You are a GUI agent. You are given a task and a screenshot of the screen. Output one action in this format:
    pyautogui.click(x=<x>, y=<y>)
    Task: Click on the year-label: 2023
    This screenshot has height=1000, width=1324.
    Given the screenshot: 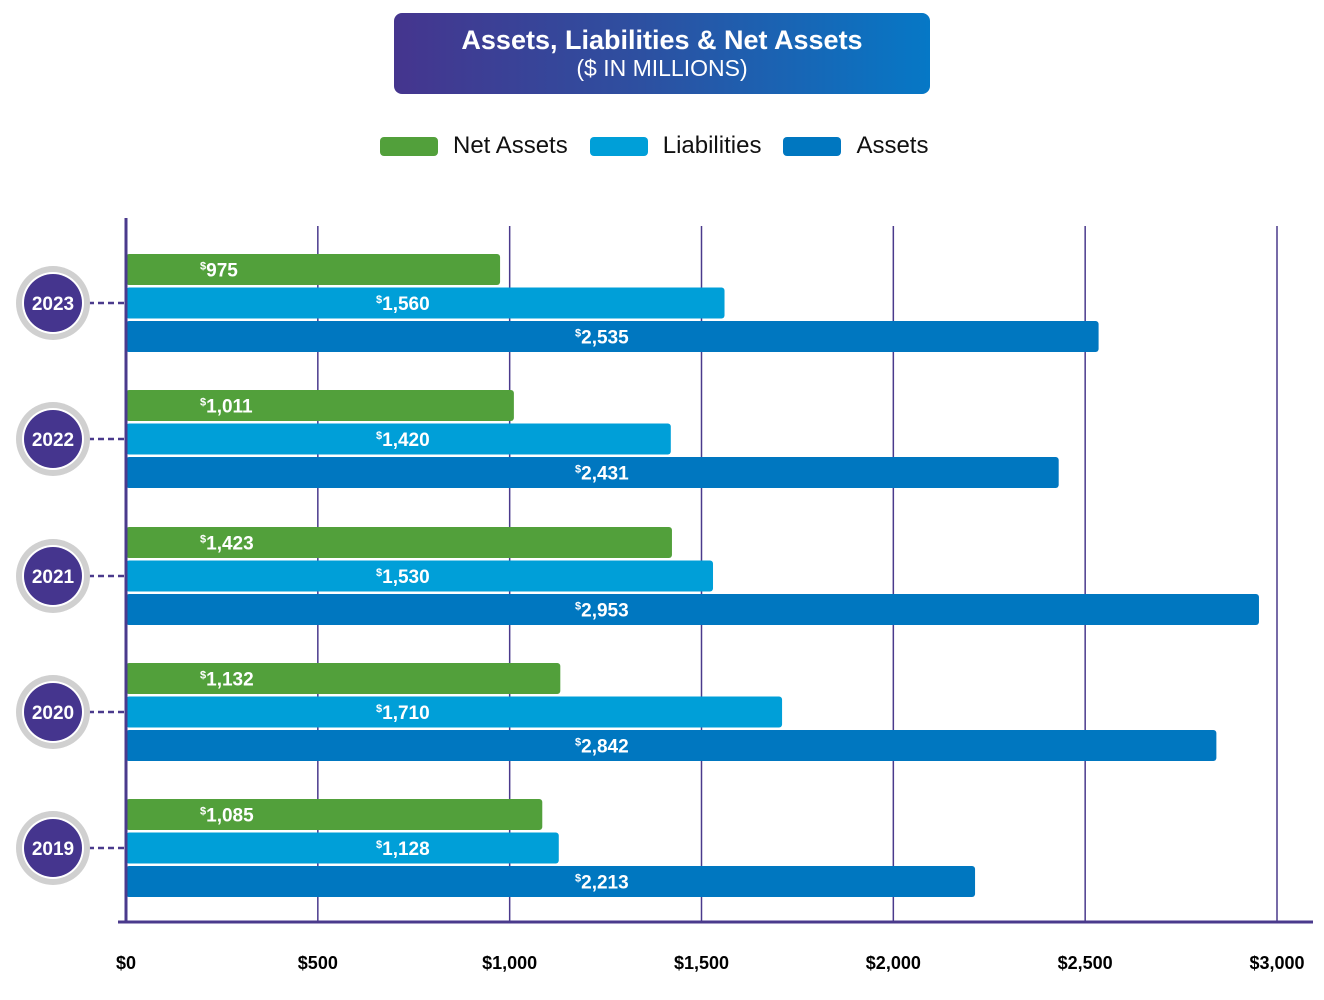 What is the action you would take?
    pyautogui.click(x=53, y=304)
    